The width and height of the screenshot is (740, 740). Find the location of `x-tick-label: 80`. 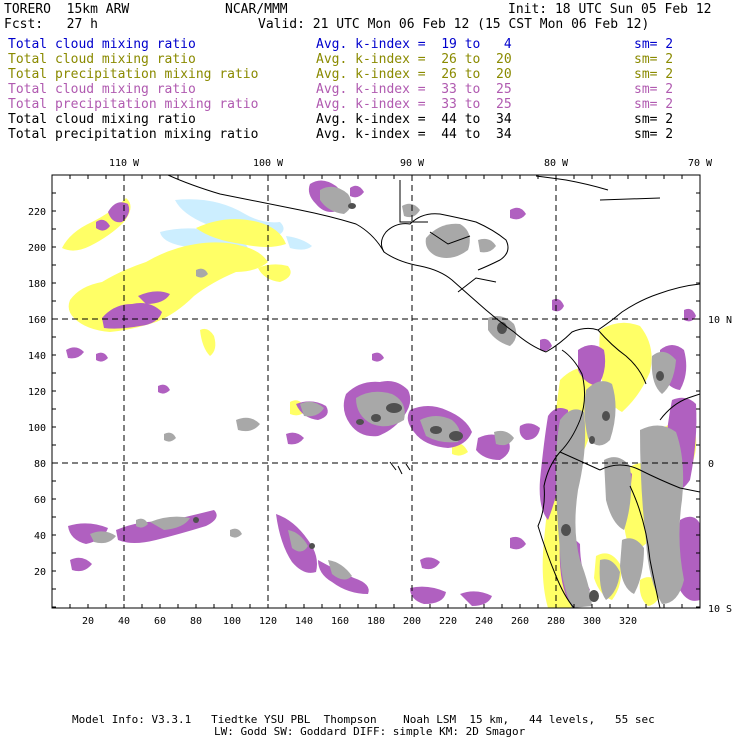

x-tick-label: 80 is located at coordinates (196, 621).